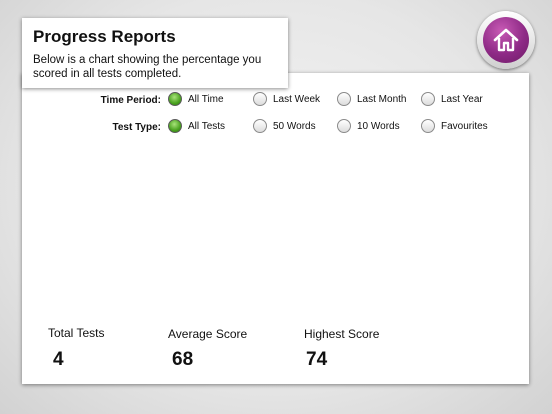  I want to click on average-score-label: Average Score, so click(208, 334).